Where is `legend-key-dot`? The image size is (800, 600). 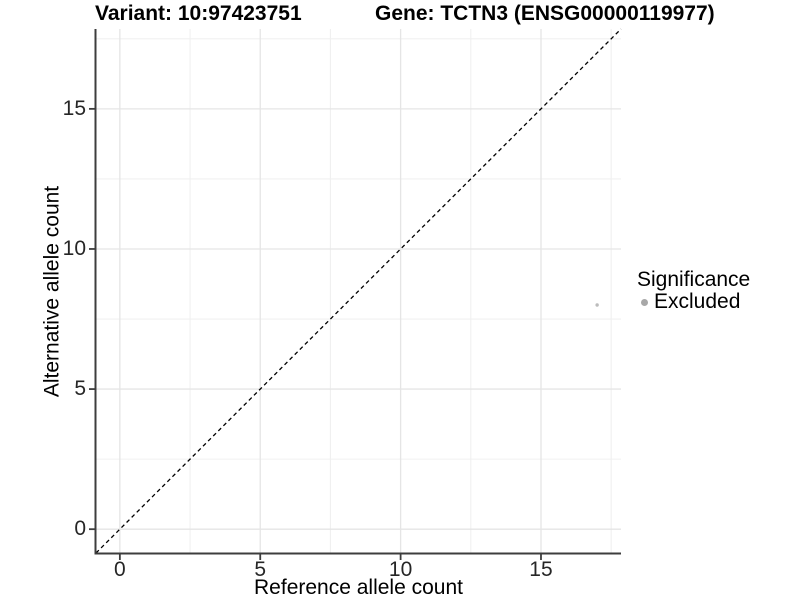 legend-key-dot is located at coordinates (644, 302).